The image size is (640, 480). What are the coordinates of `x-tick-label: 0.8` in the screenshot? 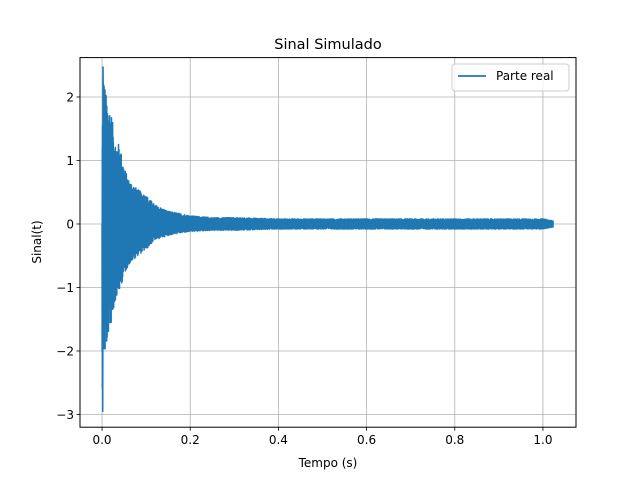 It's located at (454, 440).